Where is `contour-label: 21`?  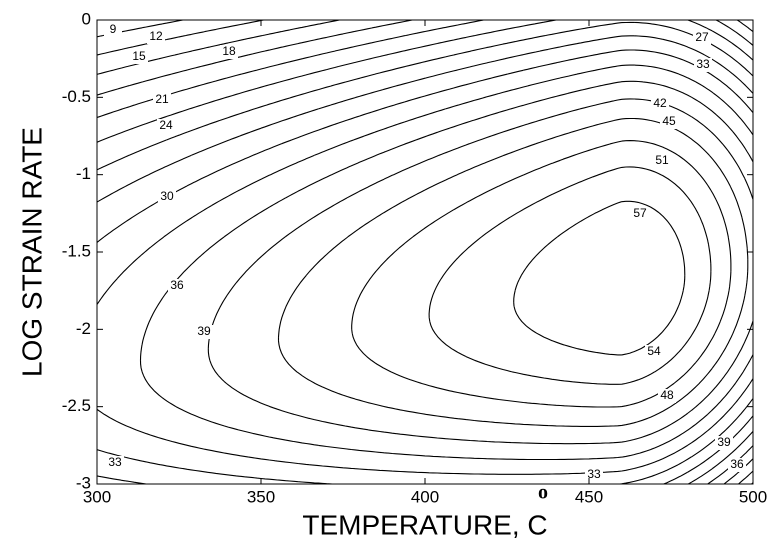
contour-label: 21 is located at coordinates (162, 99).